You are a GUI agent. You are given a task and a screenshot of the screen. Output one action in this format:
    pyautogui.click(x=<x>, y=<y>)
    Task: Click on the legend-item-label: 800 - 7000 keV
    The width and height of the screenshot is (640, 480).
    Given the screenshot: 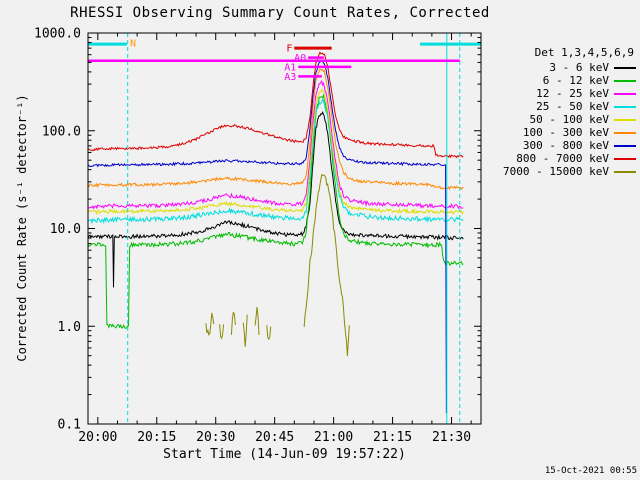 What is the action you would take?
    pyautogui.click(x=562, y=158)
    